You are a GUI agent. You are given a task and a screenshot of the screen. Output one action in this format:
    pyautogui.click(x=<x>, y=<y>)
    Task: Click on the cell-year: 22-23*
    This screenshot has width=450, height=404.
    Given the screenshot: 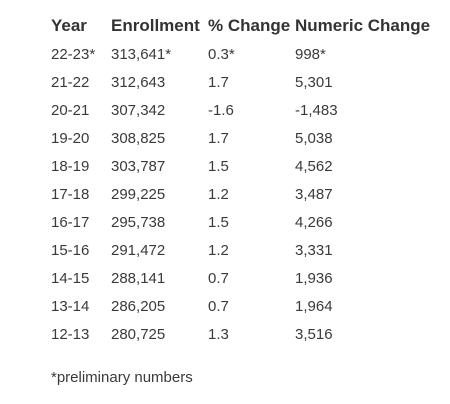 What is the action you would take?
    pyautogui.click(x=73, y=54)
    